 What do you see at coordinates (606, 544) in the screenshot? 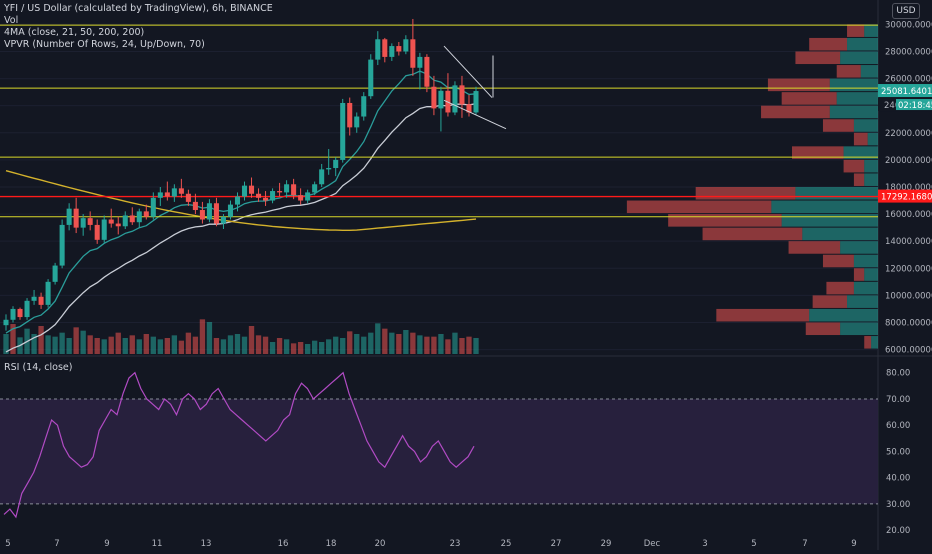
I see `time-axis-label: 29` at bounding box center [606, 544].